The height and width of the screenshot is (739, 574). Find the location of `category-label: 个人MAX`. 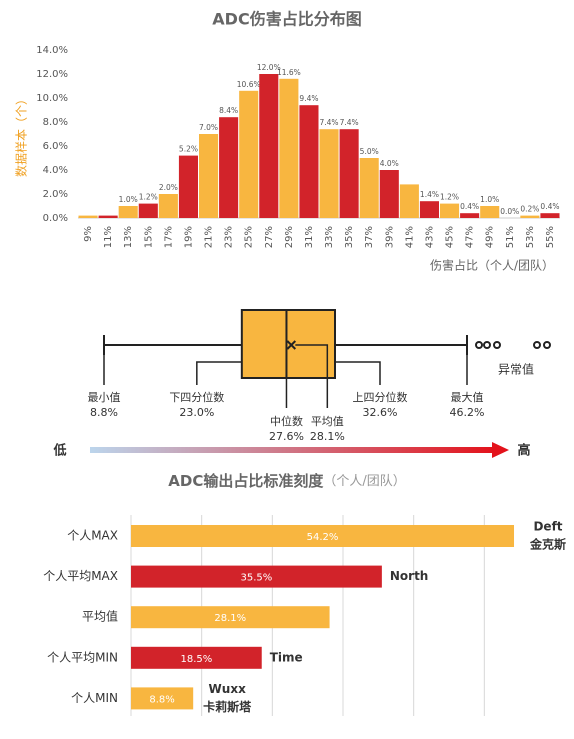

category-label: 个人MAX is located at coordinates (92, 536).